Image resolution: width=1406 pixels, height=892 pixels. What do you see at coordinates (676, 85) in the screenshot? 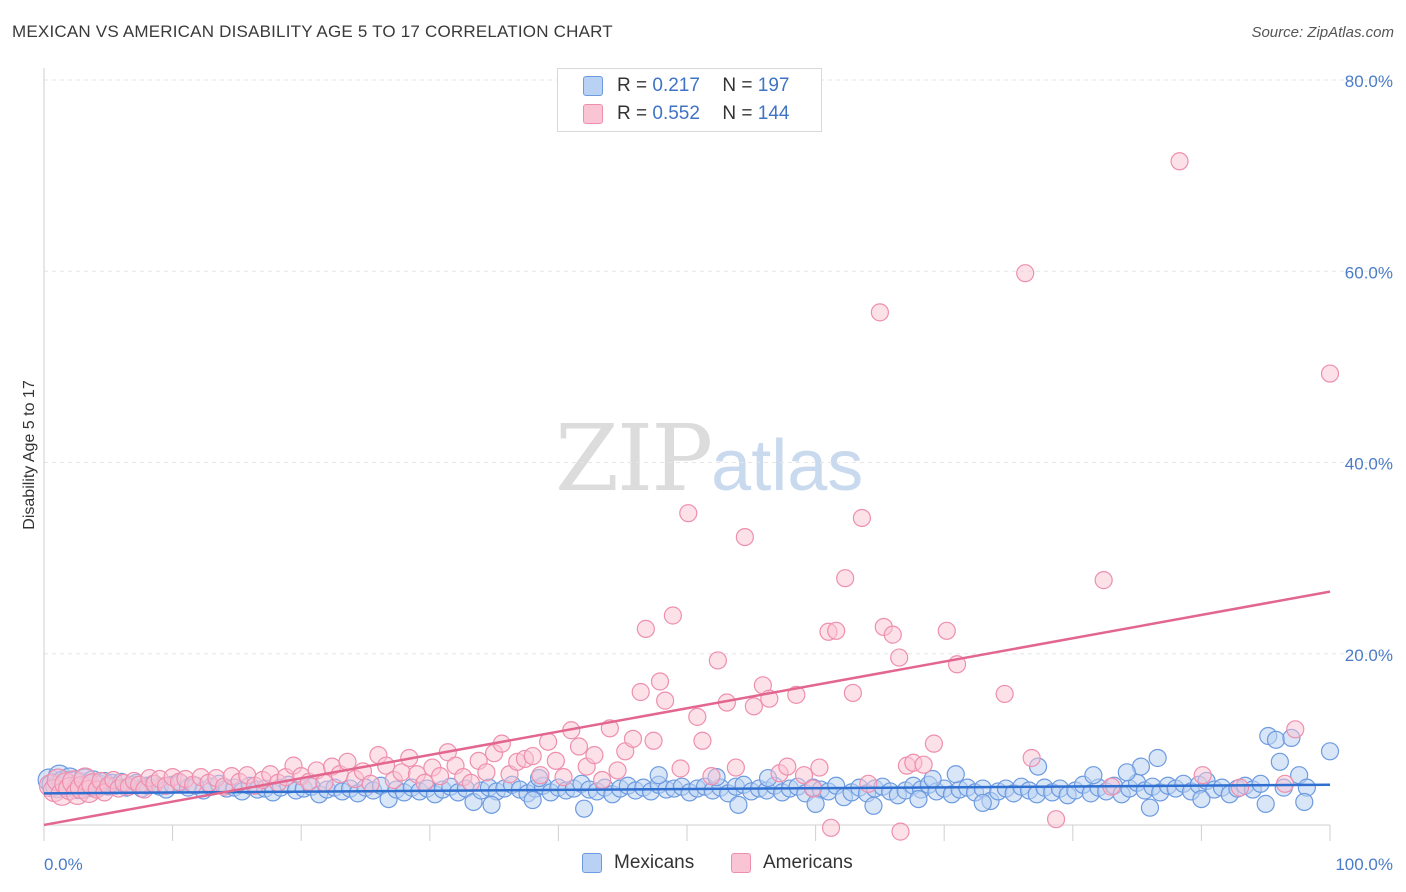
I see `legend-r-value: 0.217` at bounding box center [676, 85].